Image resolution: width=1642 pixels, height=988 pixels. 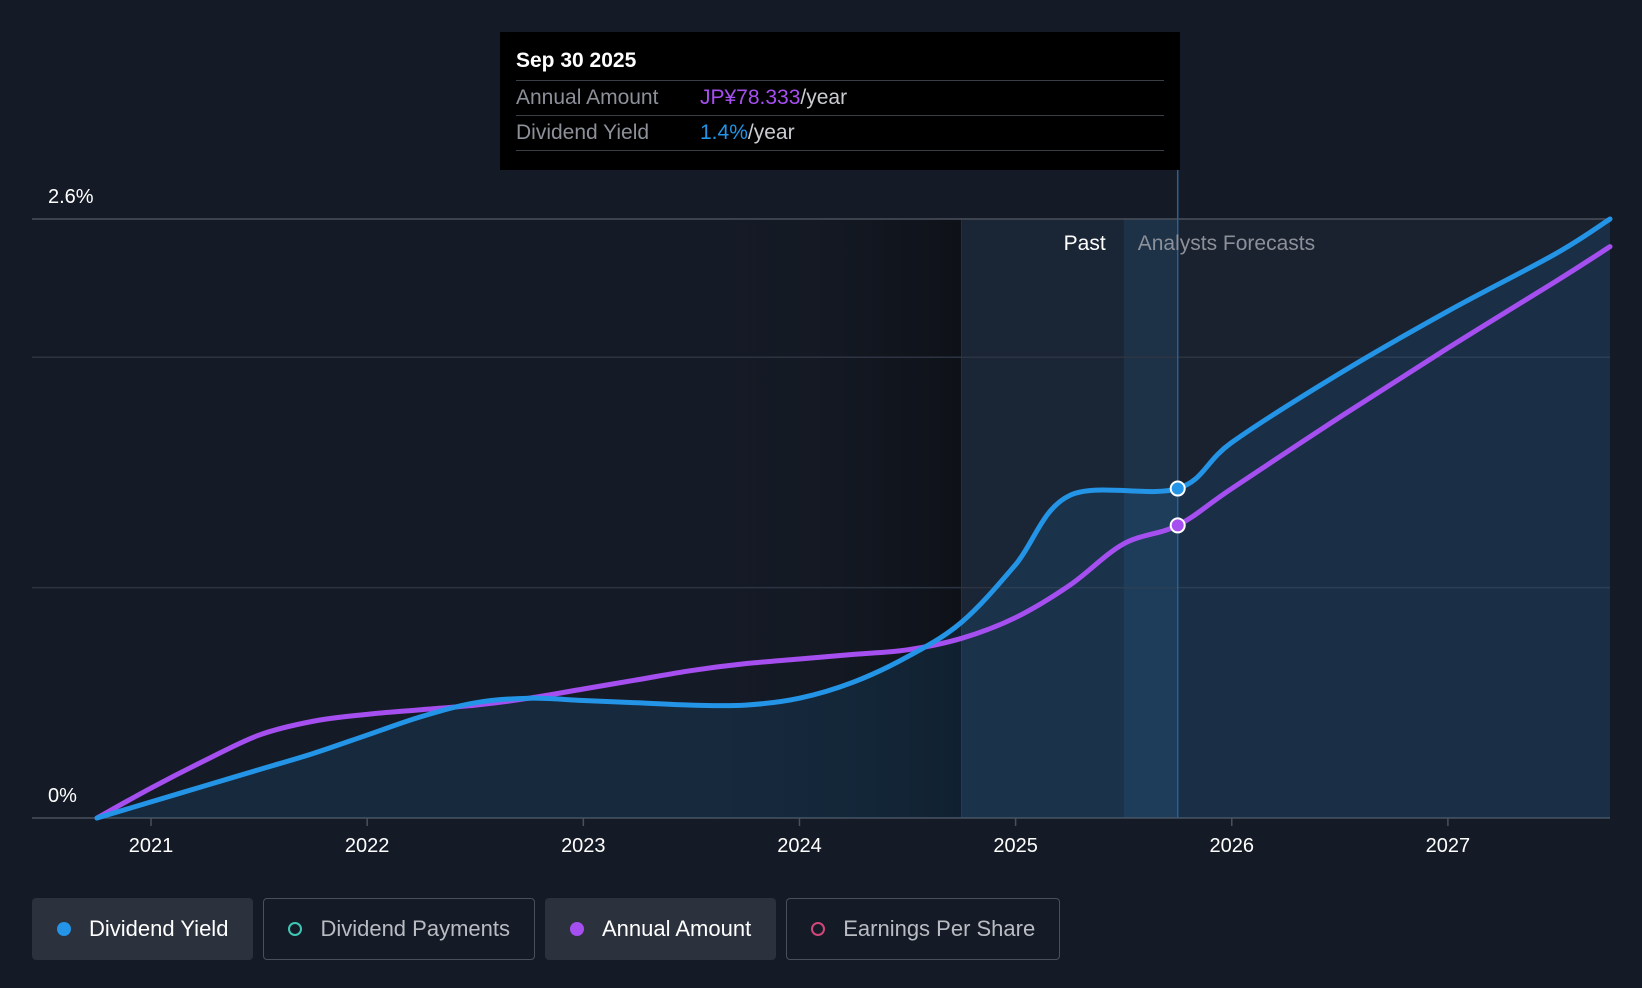 What do you see at coordinates (583, 132) in the screenshot?
I see `tooltip-label: Dividend Yield` at bounding box center [583, 132].